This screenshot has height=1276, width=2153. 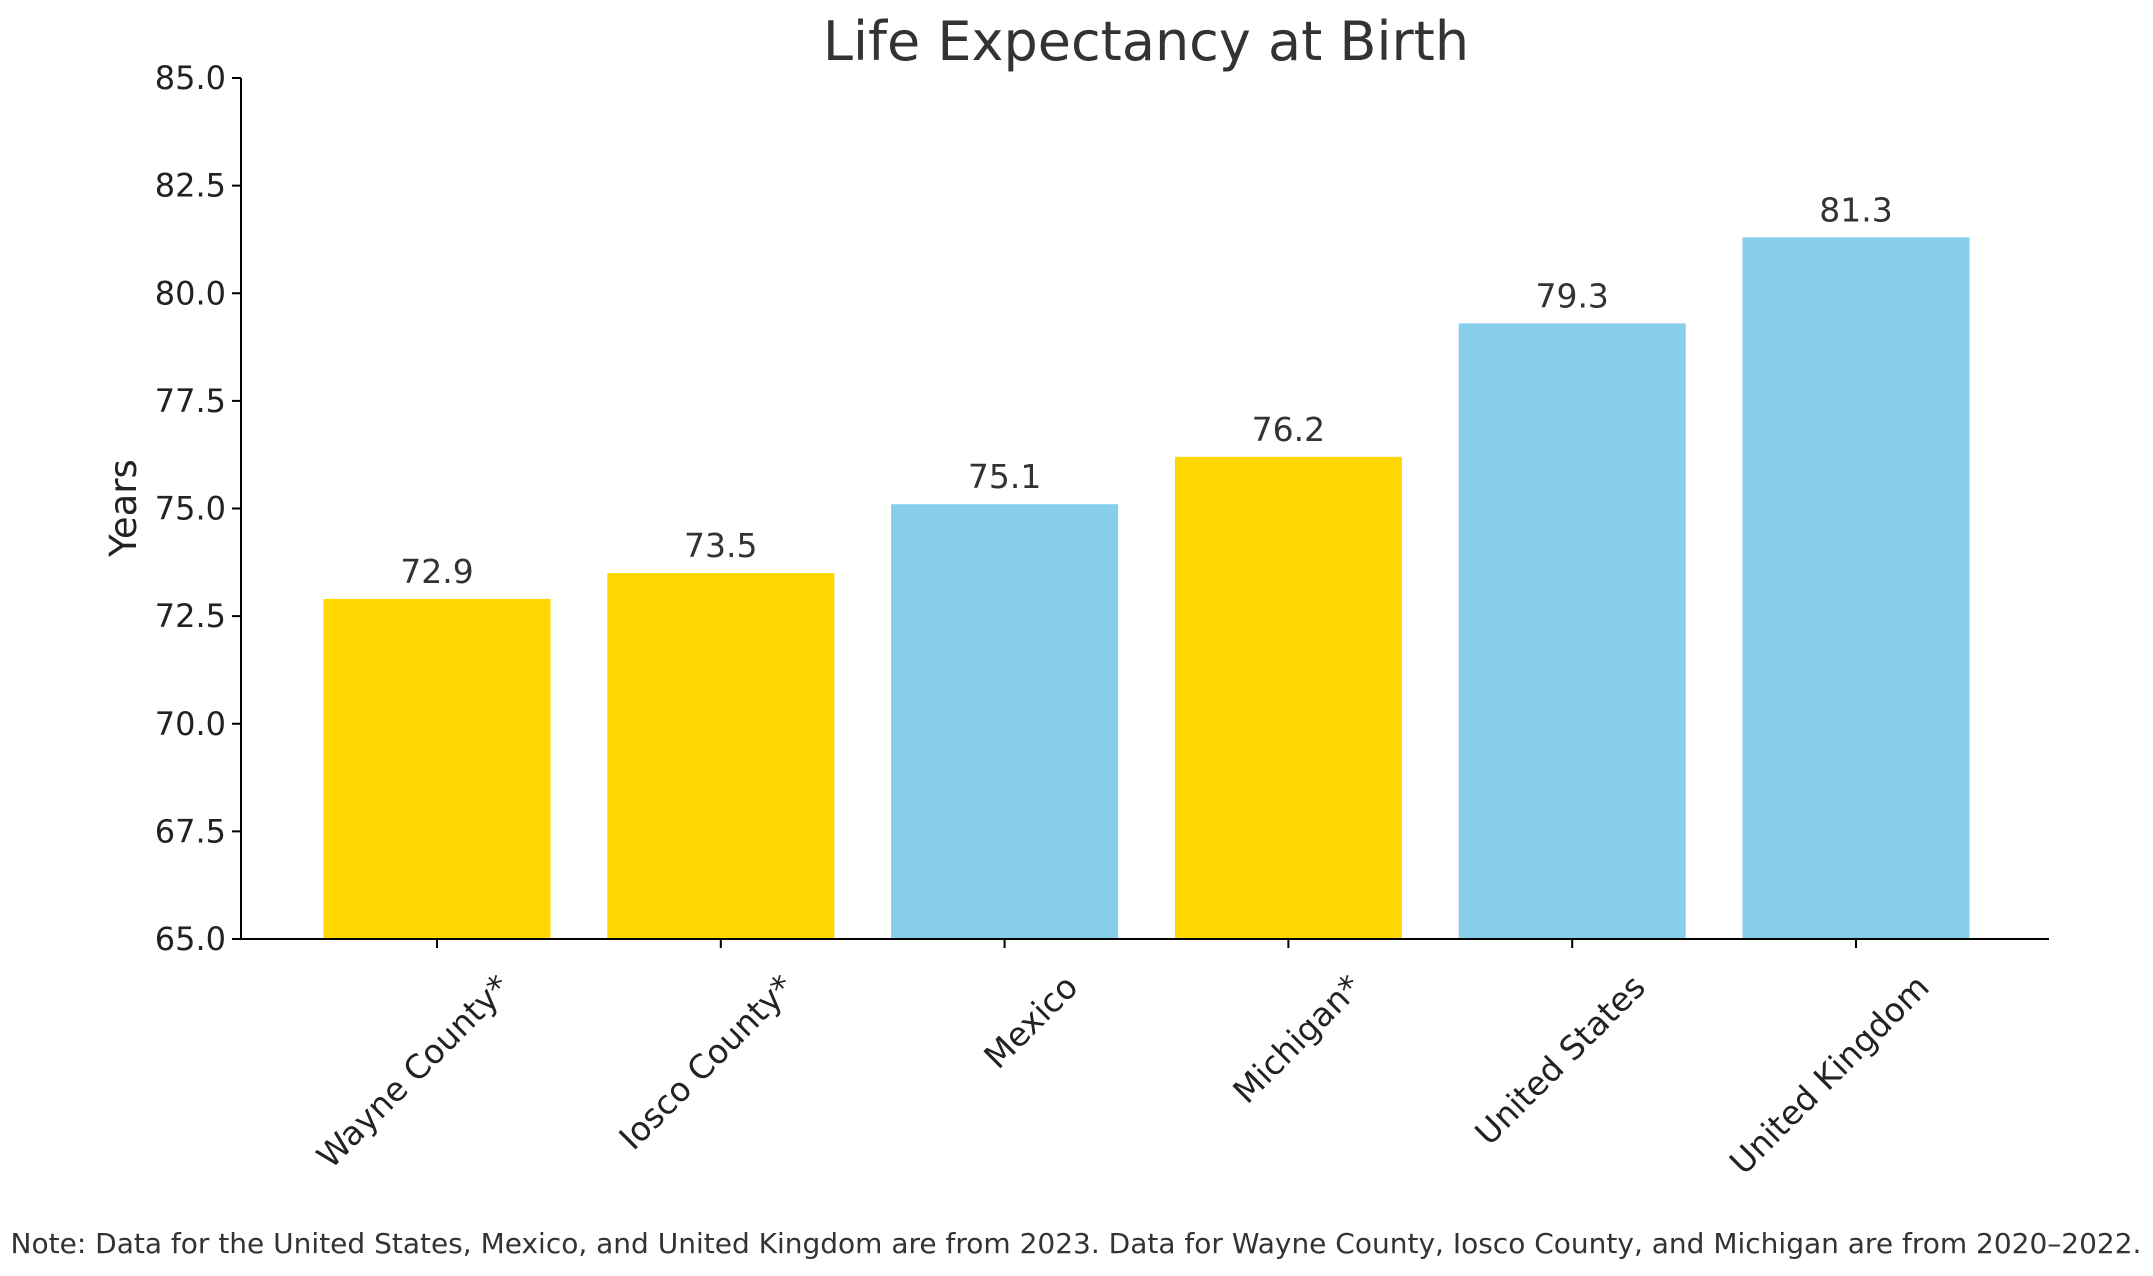 I want to click on y-tick-label: 75.0, so click(x=190, y=509).